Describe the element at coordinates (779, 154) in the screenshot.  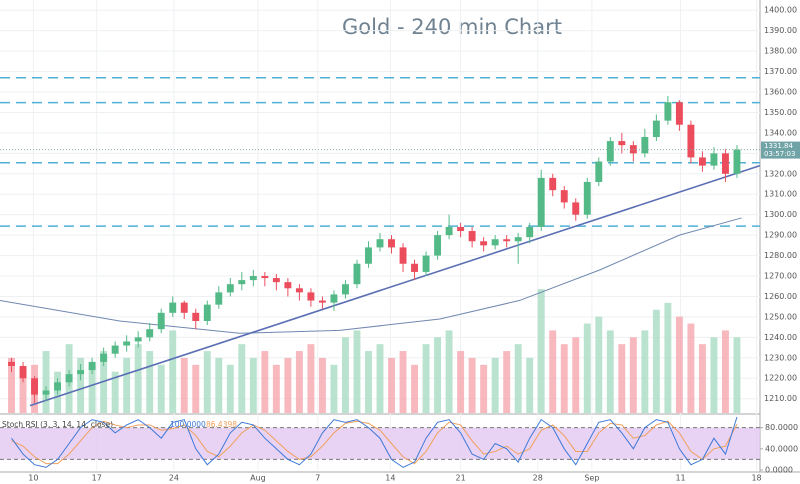
I see `countdown: 03:57:03` at that location.